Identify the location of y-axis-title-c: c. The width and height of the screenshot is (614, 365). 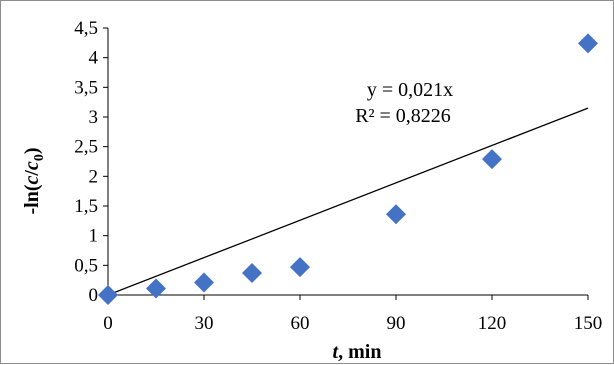
(32, 180).